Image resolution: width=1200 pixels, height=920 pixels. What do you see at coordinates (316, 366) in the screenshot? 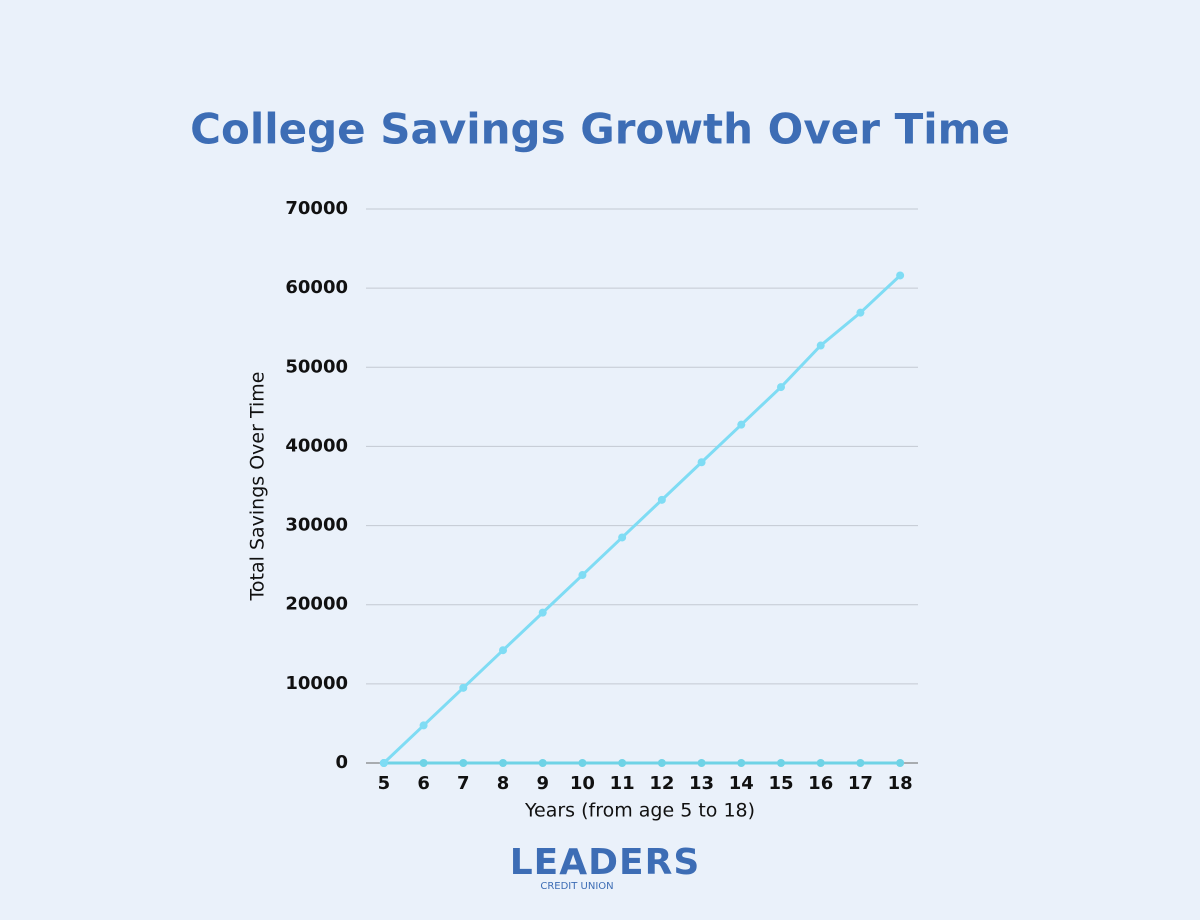
I see `y-tick-label: 50000` at bounding box center [316, 366].